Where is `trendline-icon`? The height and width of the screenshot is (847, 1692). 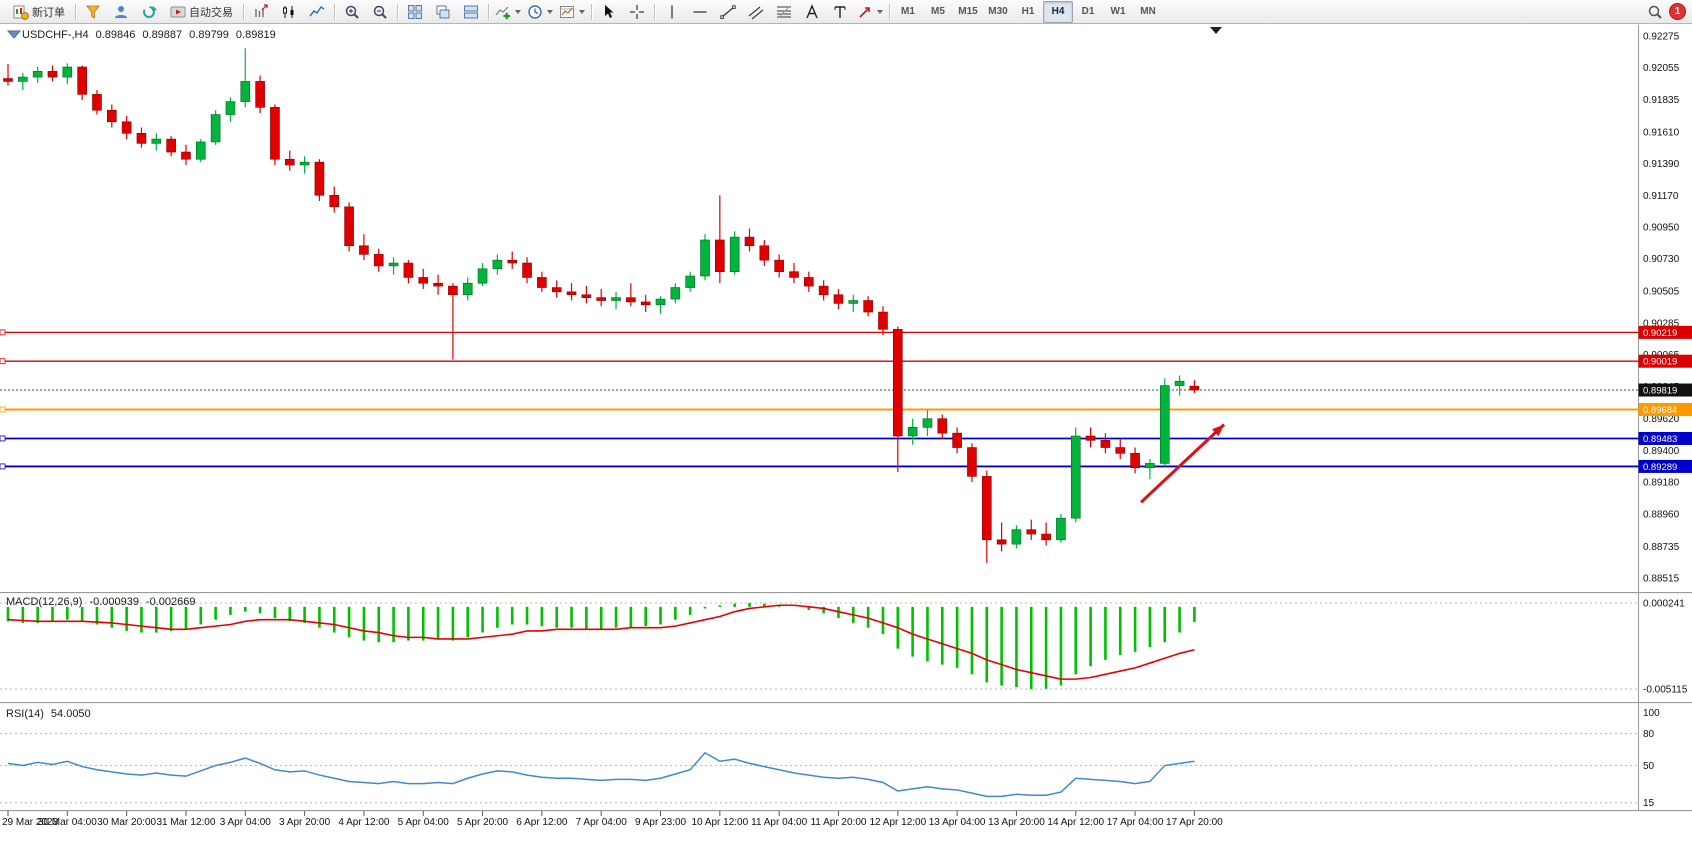
trendline-icon is located at coordinates (728, 11).